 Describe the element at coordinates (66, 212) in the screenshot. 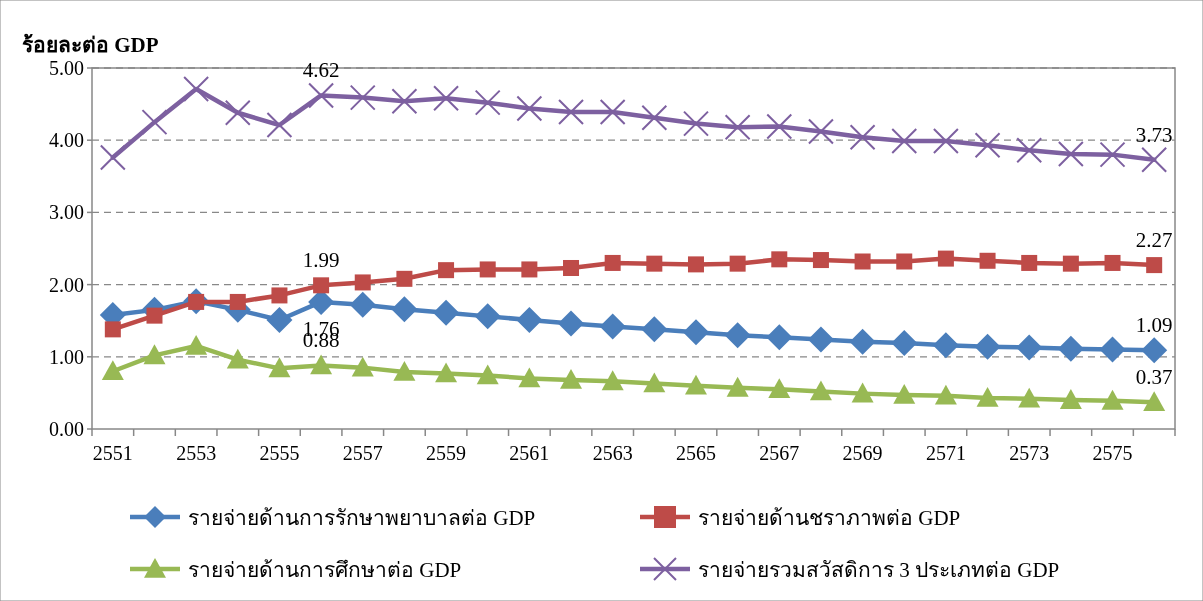

I see `y-tick-label: 3.00` at that location.